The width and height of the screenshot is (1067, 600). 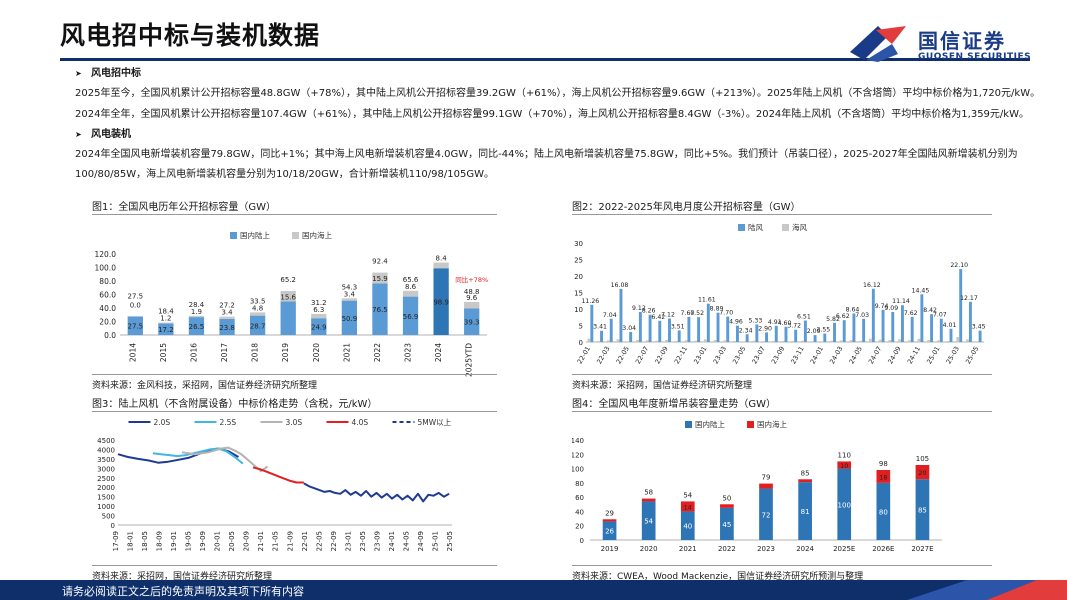 What do you see at coordinates (678, 326) in the screenshot?
I see `data-label: 3.51` at bounding box center [678, 326].